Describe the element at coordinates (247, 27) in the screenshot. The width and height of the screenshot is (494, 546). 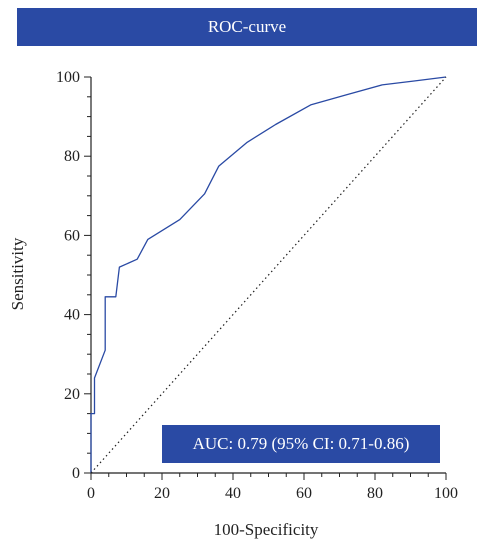
I see `chart-title: ROC-curve` at that location.